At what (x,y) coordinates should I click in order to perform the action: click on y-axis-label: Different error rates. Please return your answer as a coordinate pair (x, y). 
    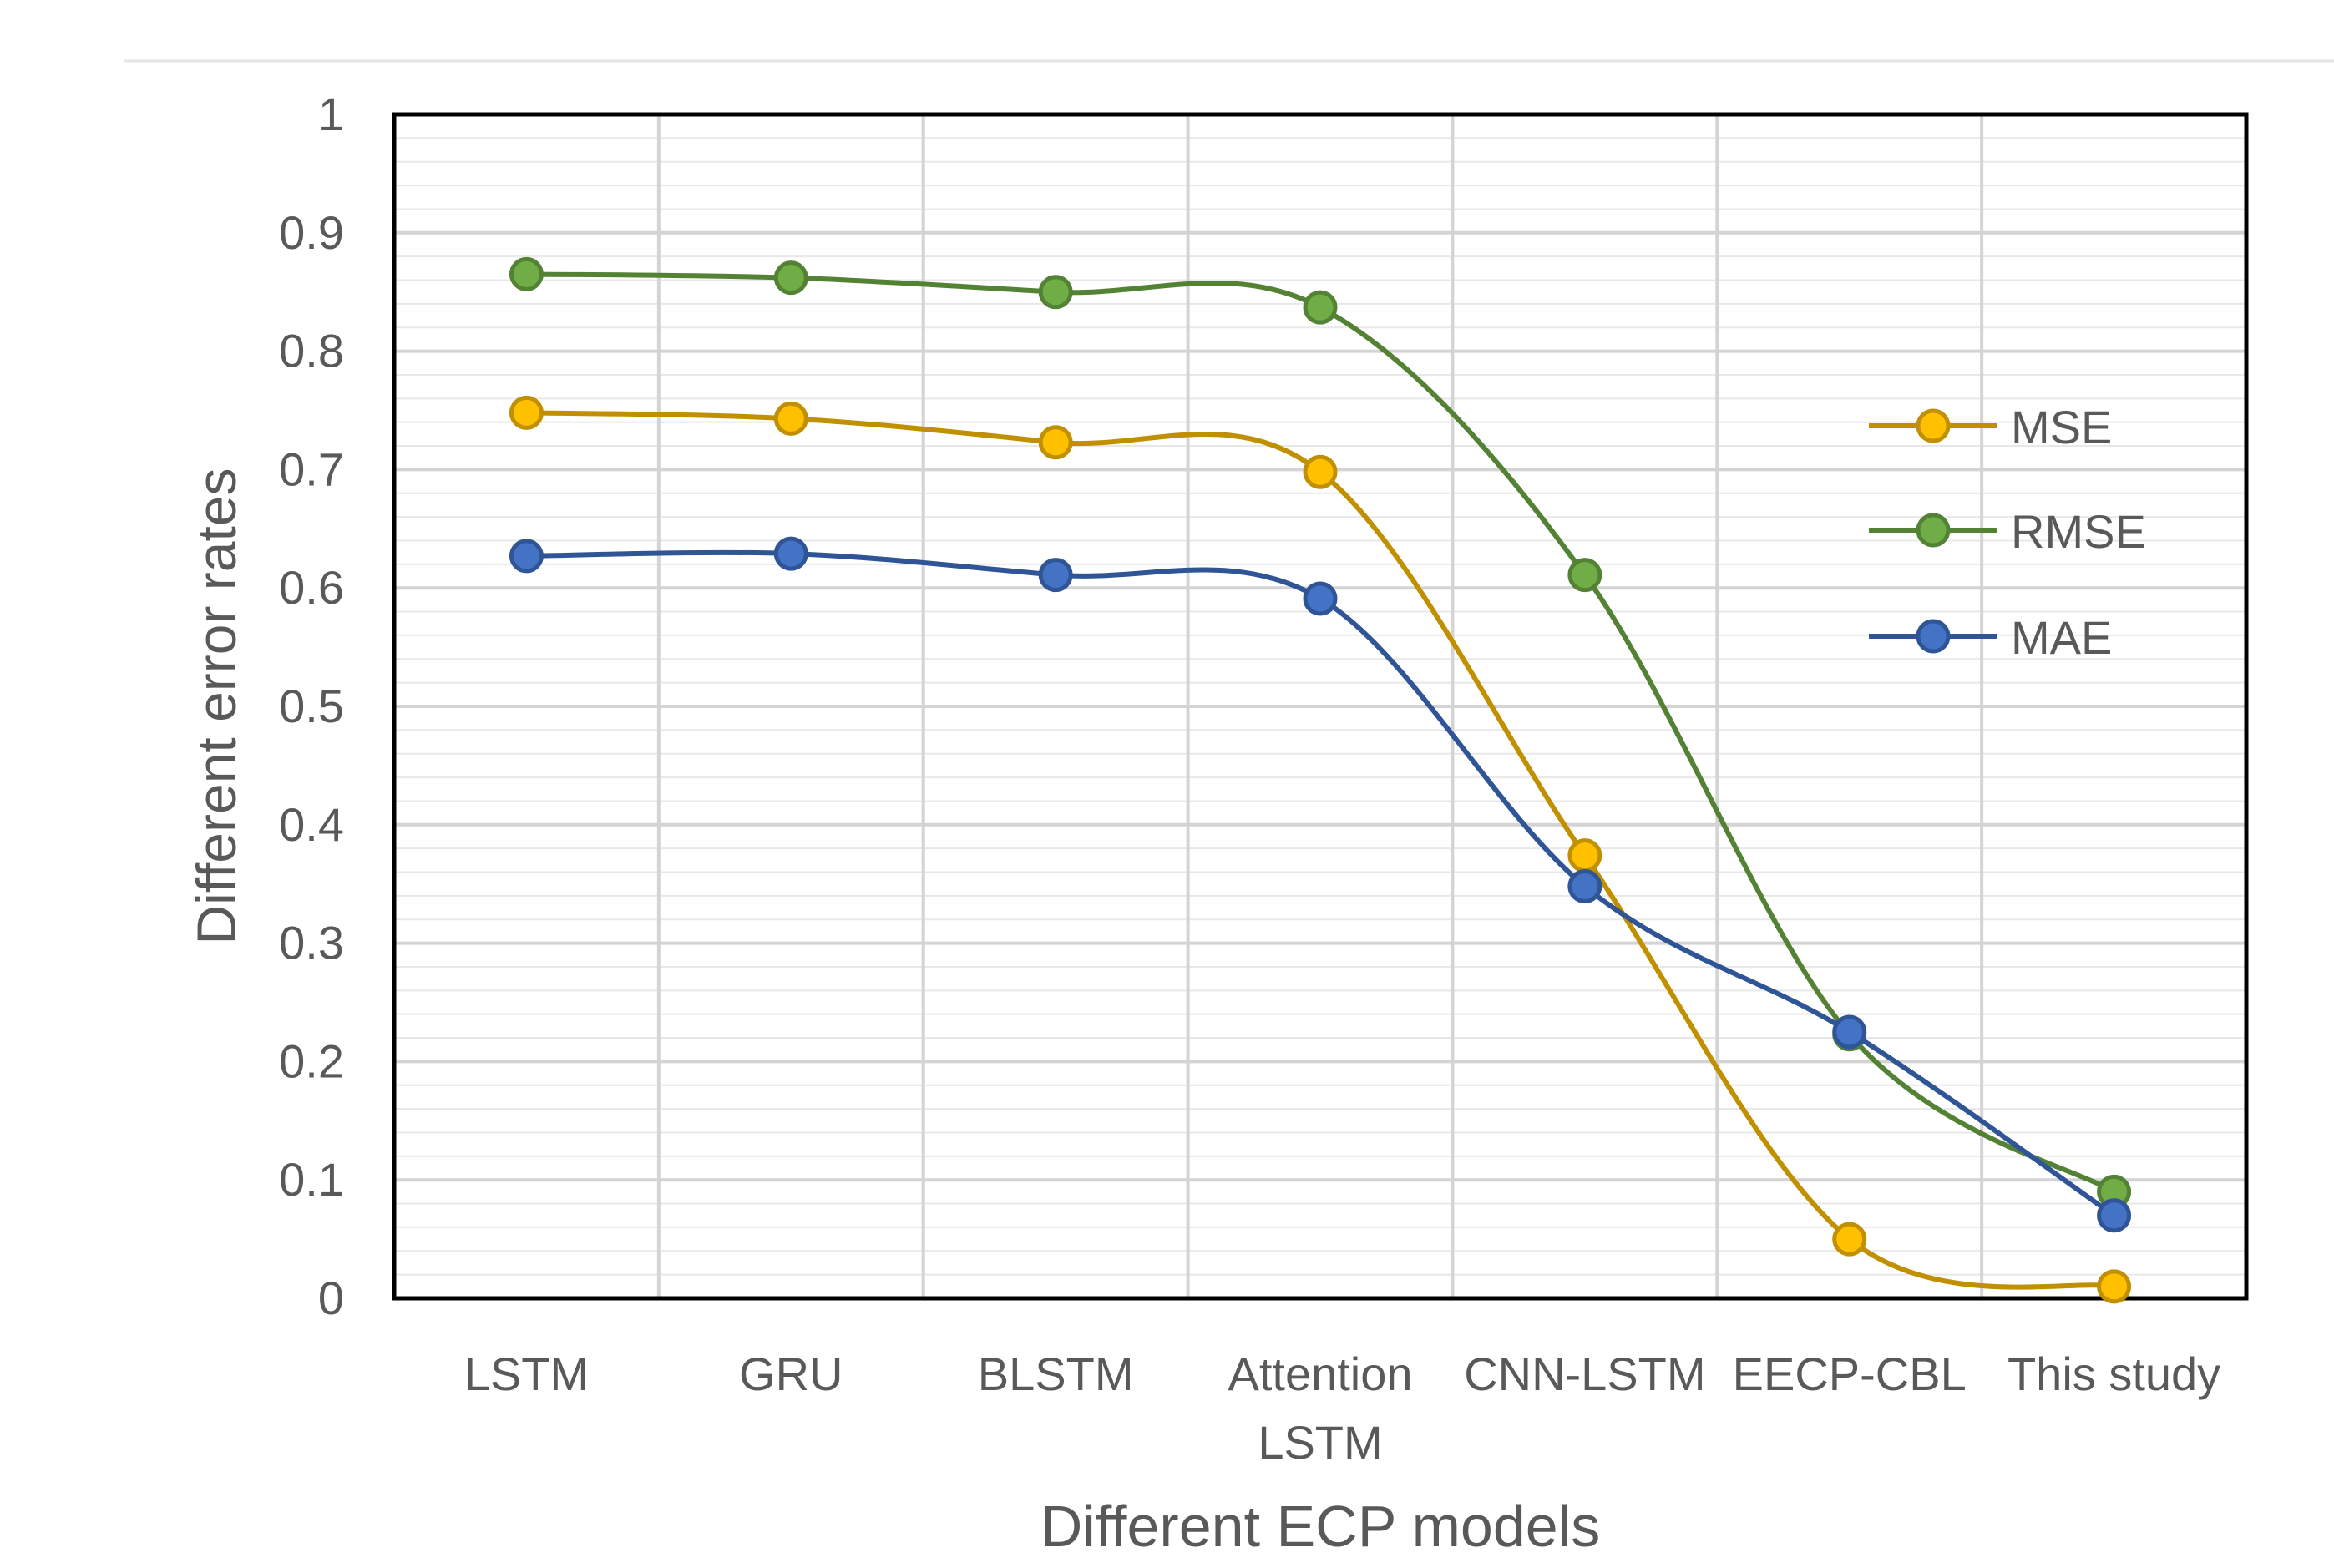
    Looking at the image, I should click on (216, 706).